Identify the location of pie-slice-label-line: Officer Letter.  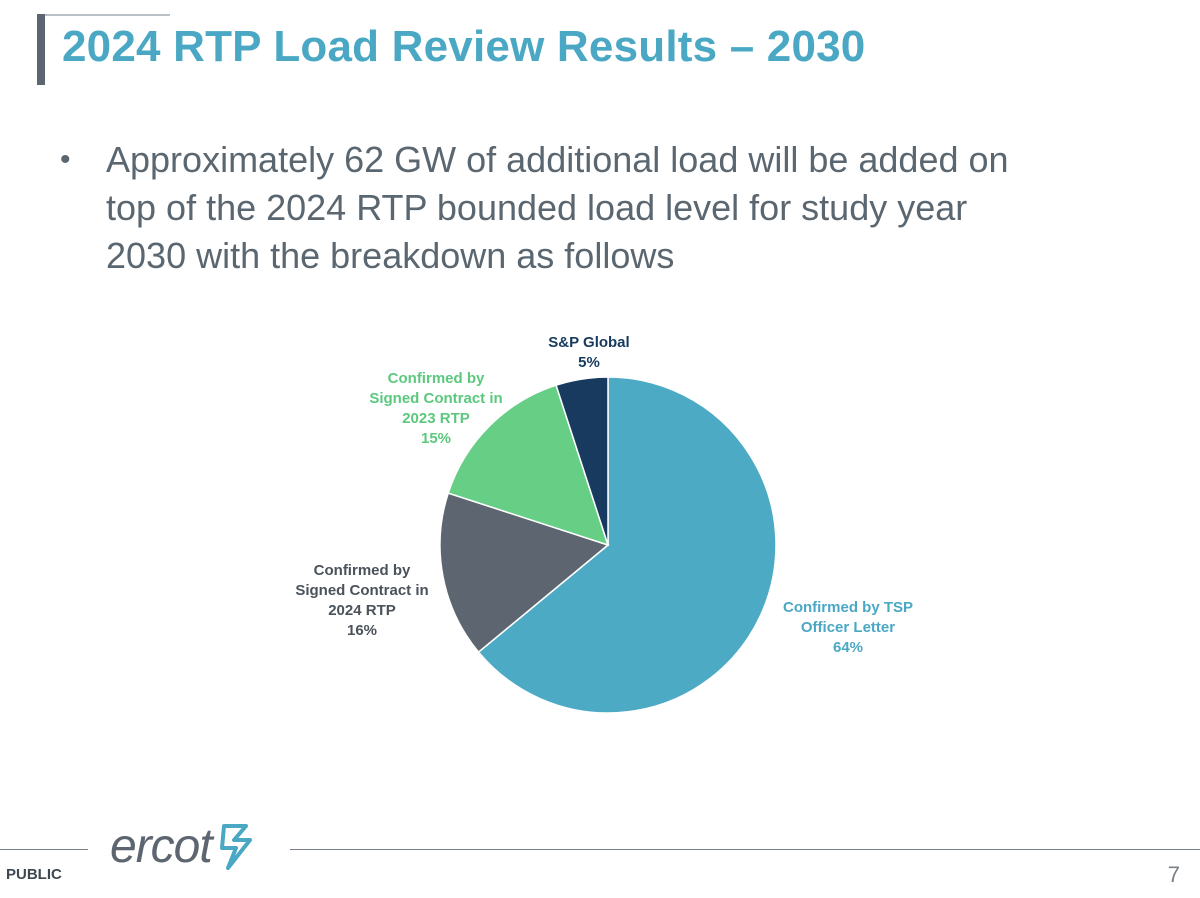
(848, 627).